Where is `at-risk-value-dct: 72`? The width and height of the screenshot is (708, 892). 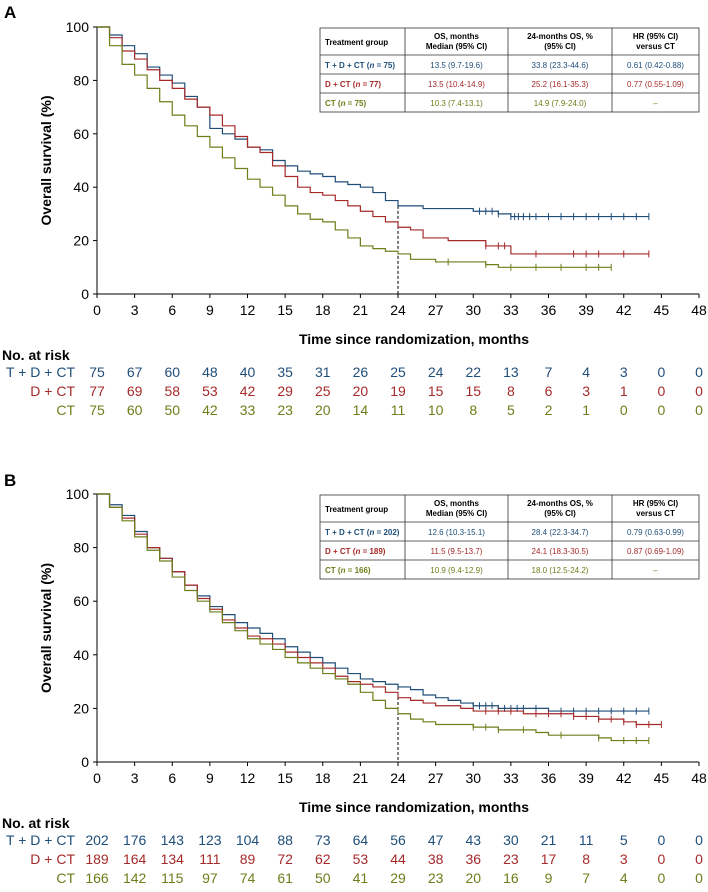
at-risk-value-dct: 72 is located at coordinates (285, 859).